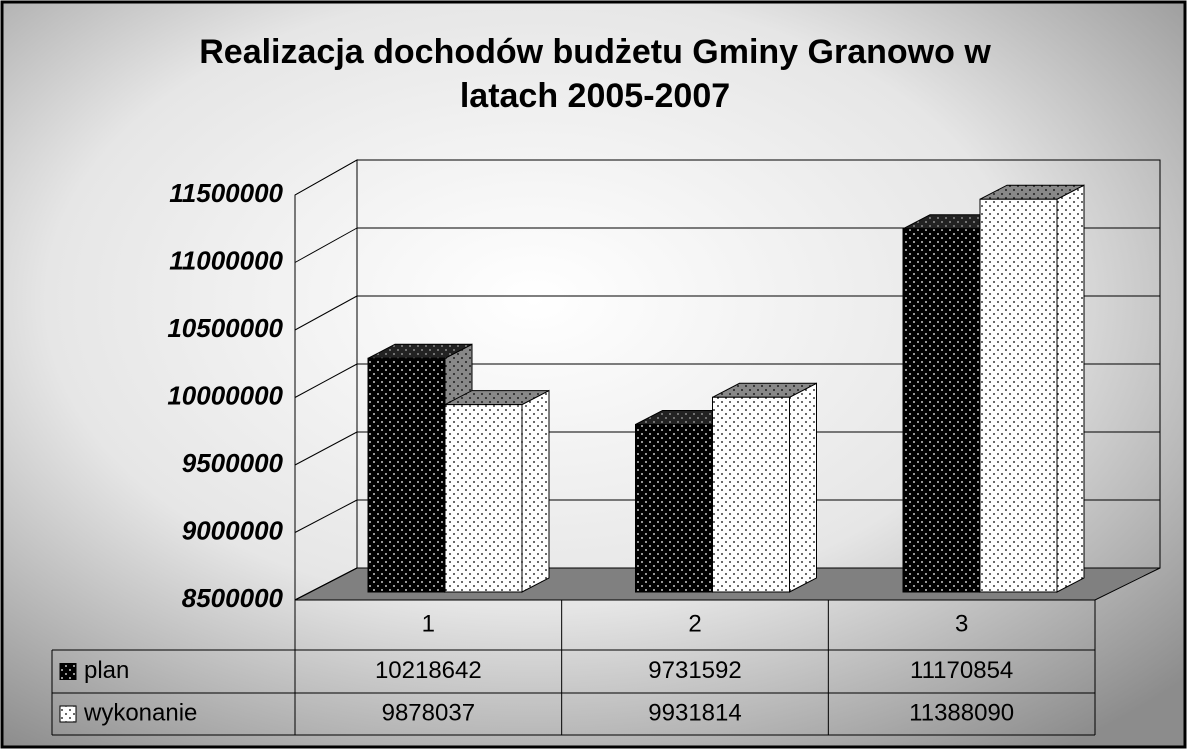  Describe the element at coordinates (428, 670) in the screenshot. I see `table-value: 10218642` at that location.